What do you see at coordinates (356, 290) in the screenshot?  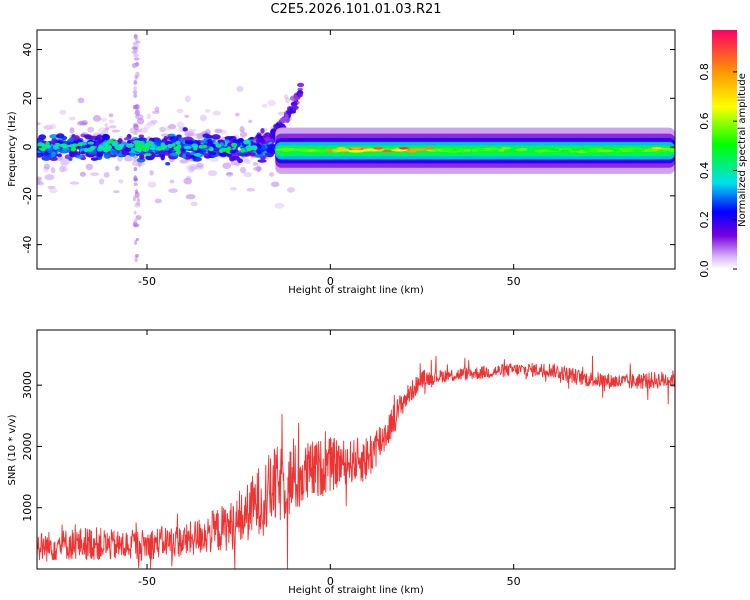 I see `spectrogram-x-label: Height of straight line (km)` at bounding box center [356, 290].